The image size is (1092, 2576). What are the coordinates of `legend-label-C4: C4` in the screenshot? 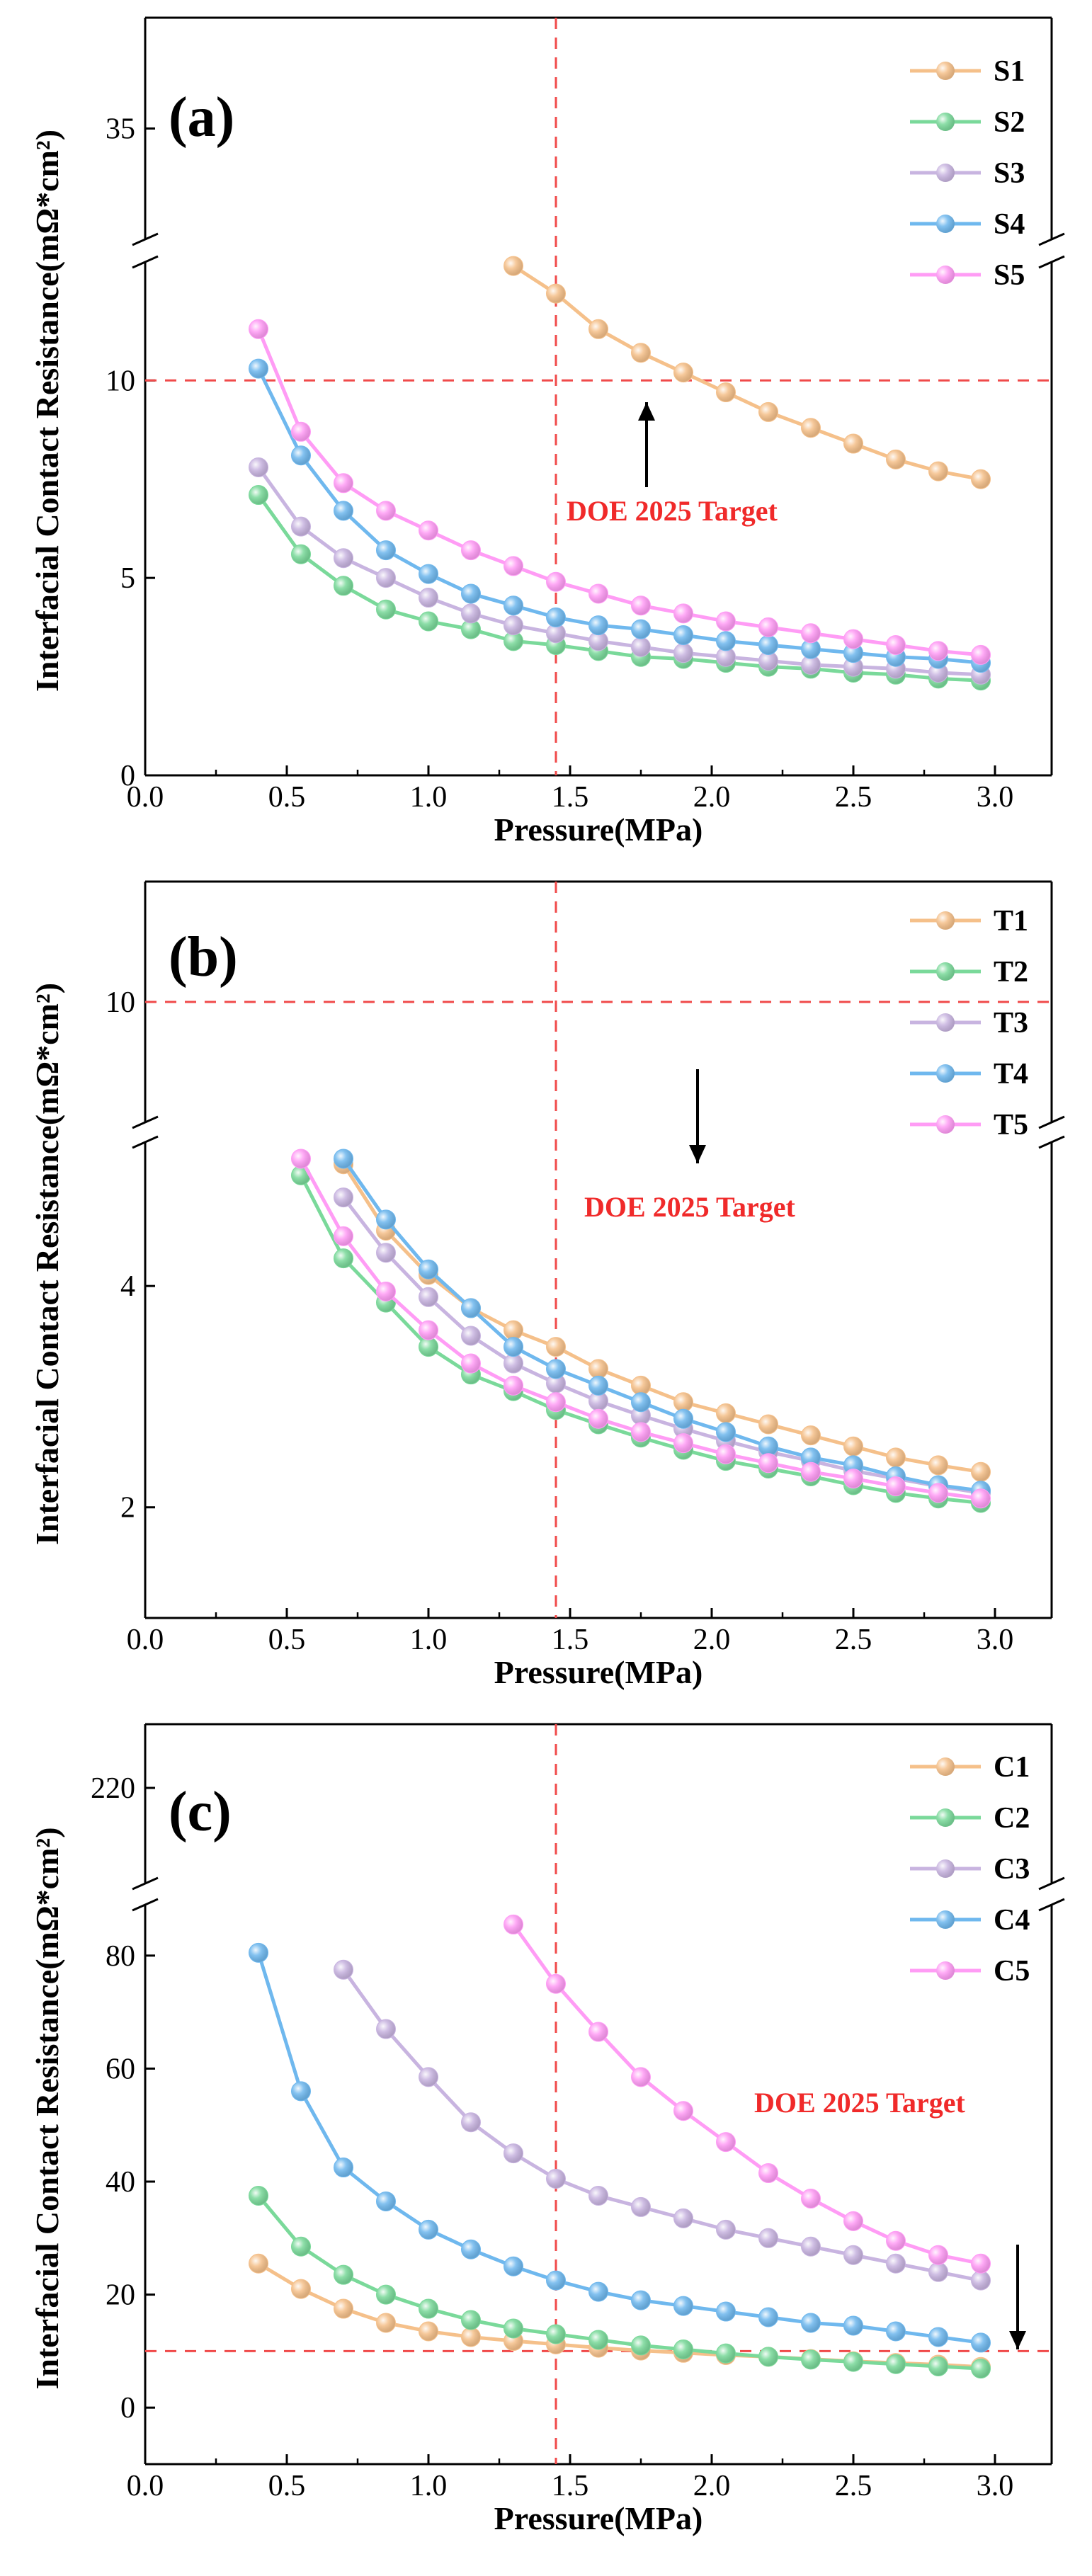 It's located at (1012, 1921).